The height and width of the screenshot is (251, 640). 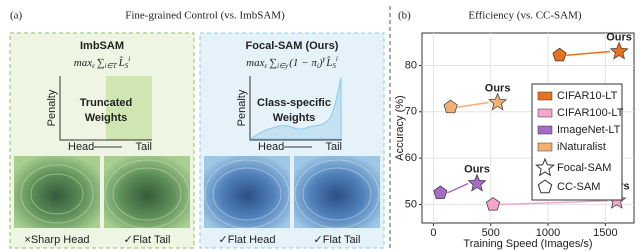 What do you see at coordinates (404, 16) in the screenshot?
I see `panel-label: (b)` at bounding box center [404, 16].